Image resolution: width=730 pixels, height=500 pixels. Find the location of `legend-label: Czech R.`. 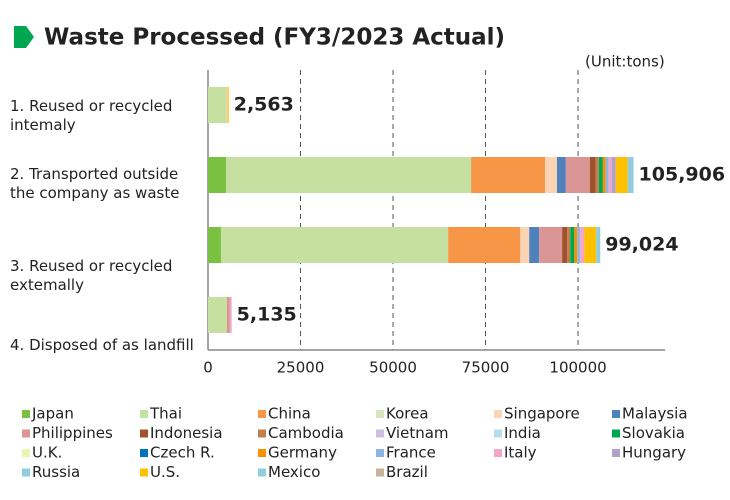

legend-label: Czech R. is located at coordinates (182, 453).